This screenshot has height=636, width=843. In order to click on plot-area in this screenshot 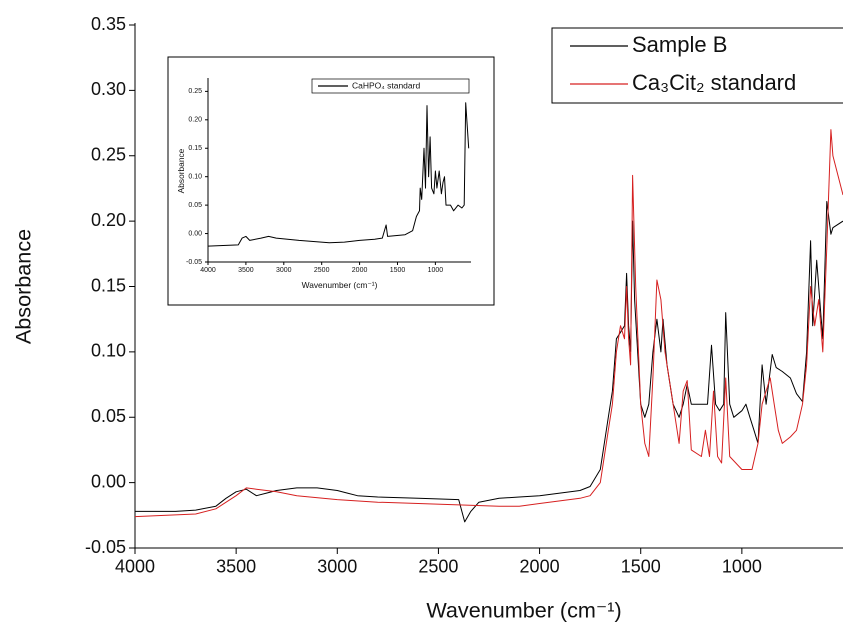, I will do `click(339, 174)`.